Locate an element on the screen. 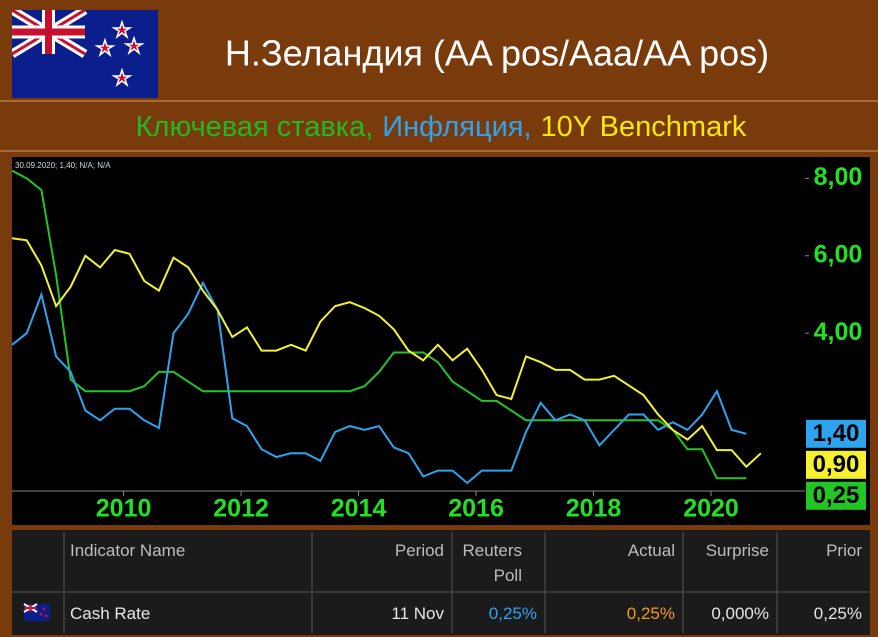 Image resolution: width=878 pixels, height=637 pixels. x-tick-label: 2010 is located at coordinates (124, 509).